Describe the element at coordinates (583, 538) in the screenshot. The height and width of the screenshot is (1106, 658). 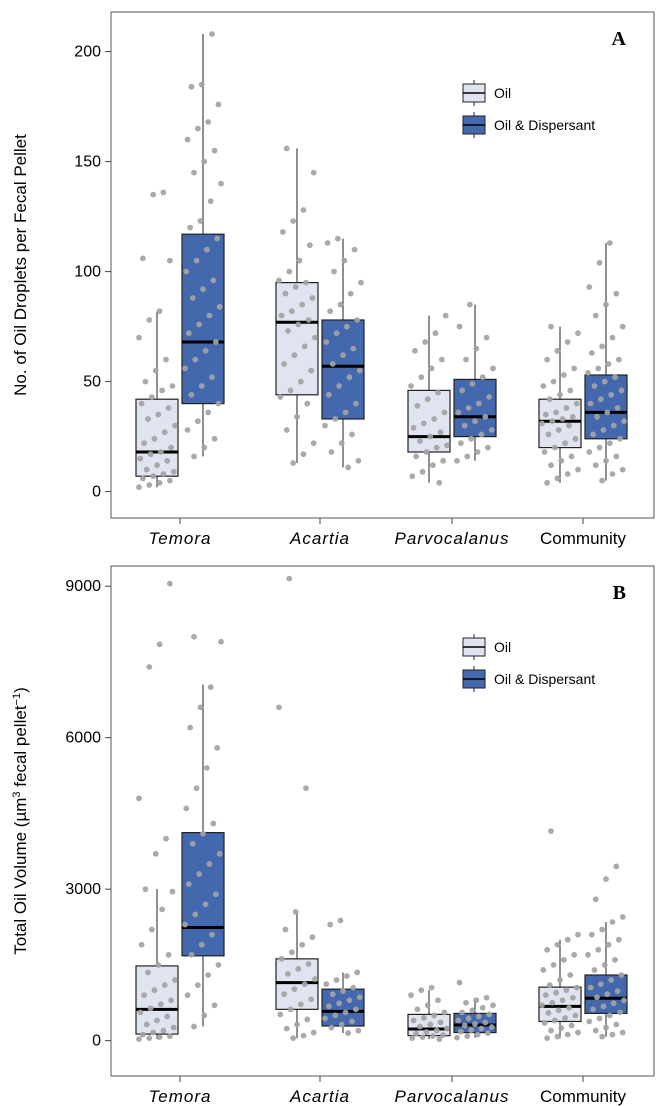
I see `x-category-label: Community` at that location.